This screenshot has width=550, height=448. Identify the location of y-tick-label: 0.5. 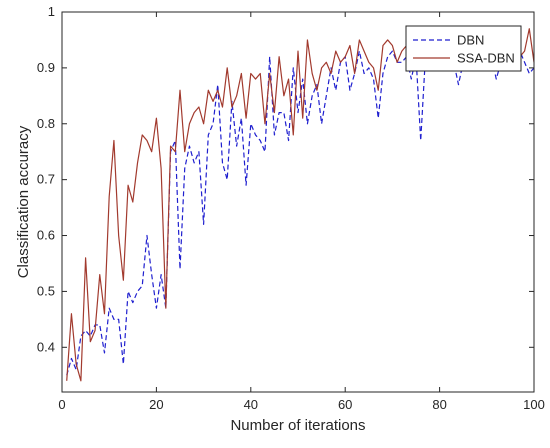
(46, 290).